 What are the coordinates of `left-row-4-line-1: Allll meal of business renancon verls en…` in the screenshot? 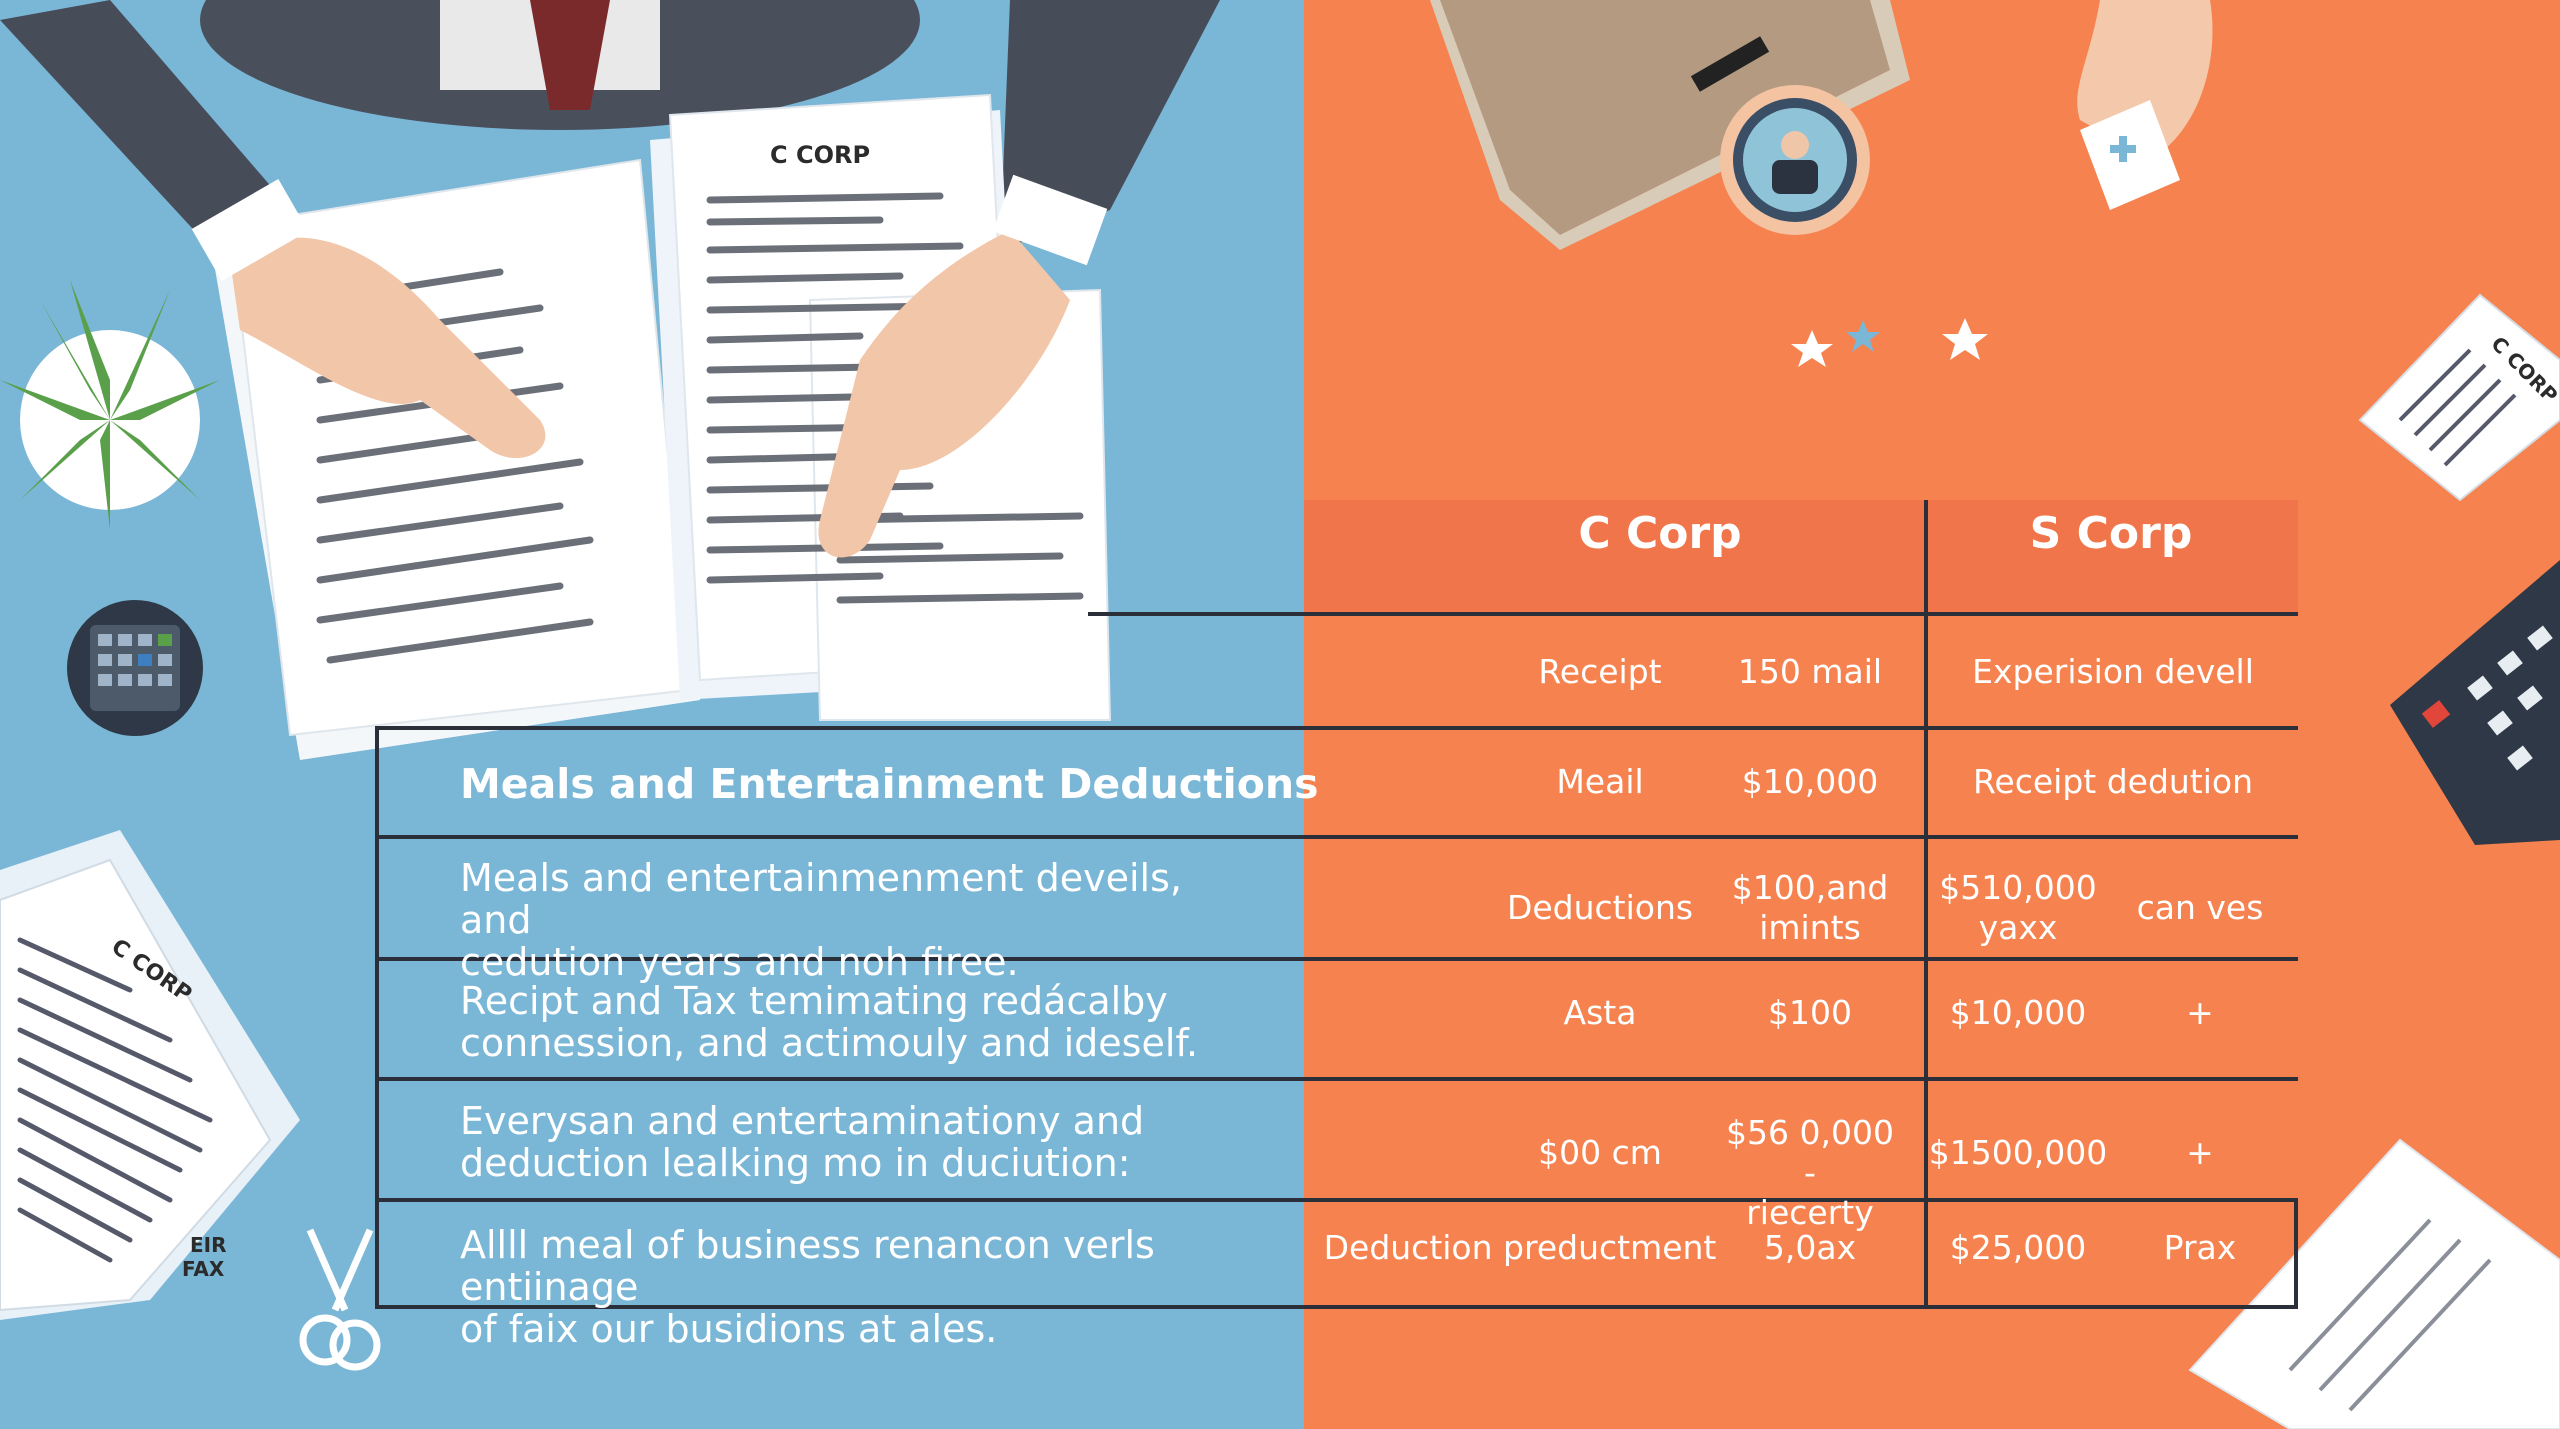 It's located at (807, 1266).